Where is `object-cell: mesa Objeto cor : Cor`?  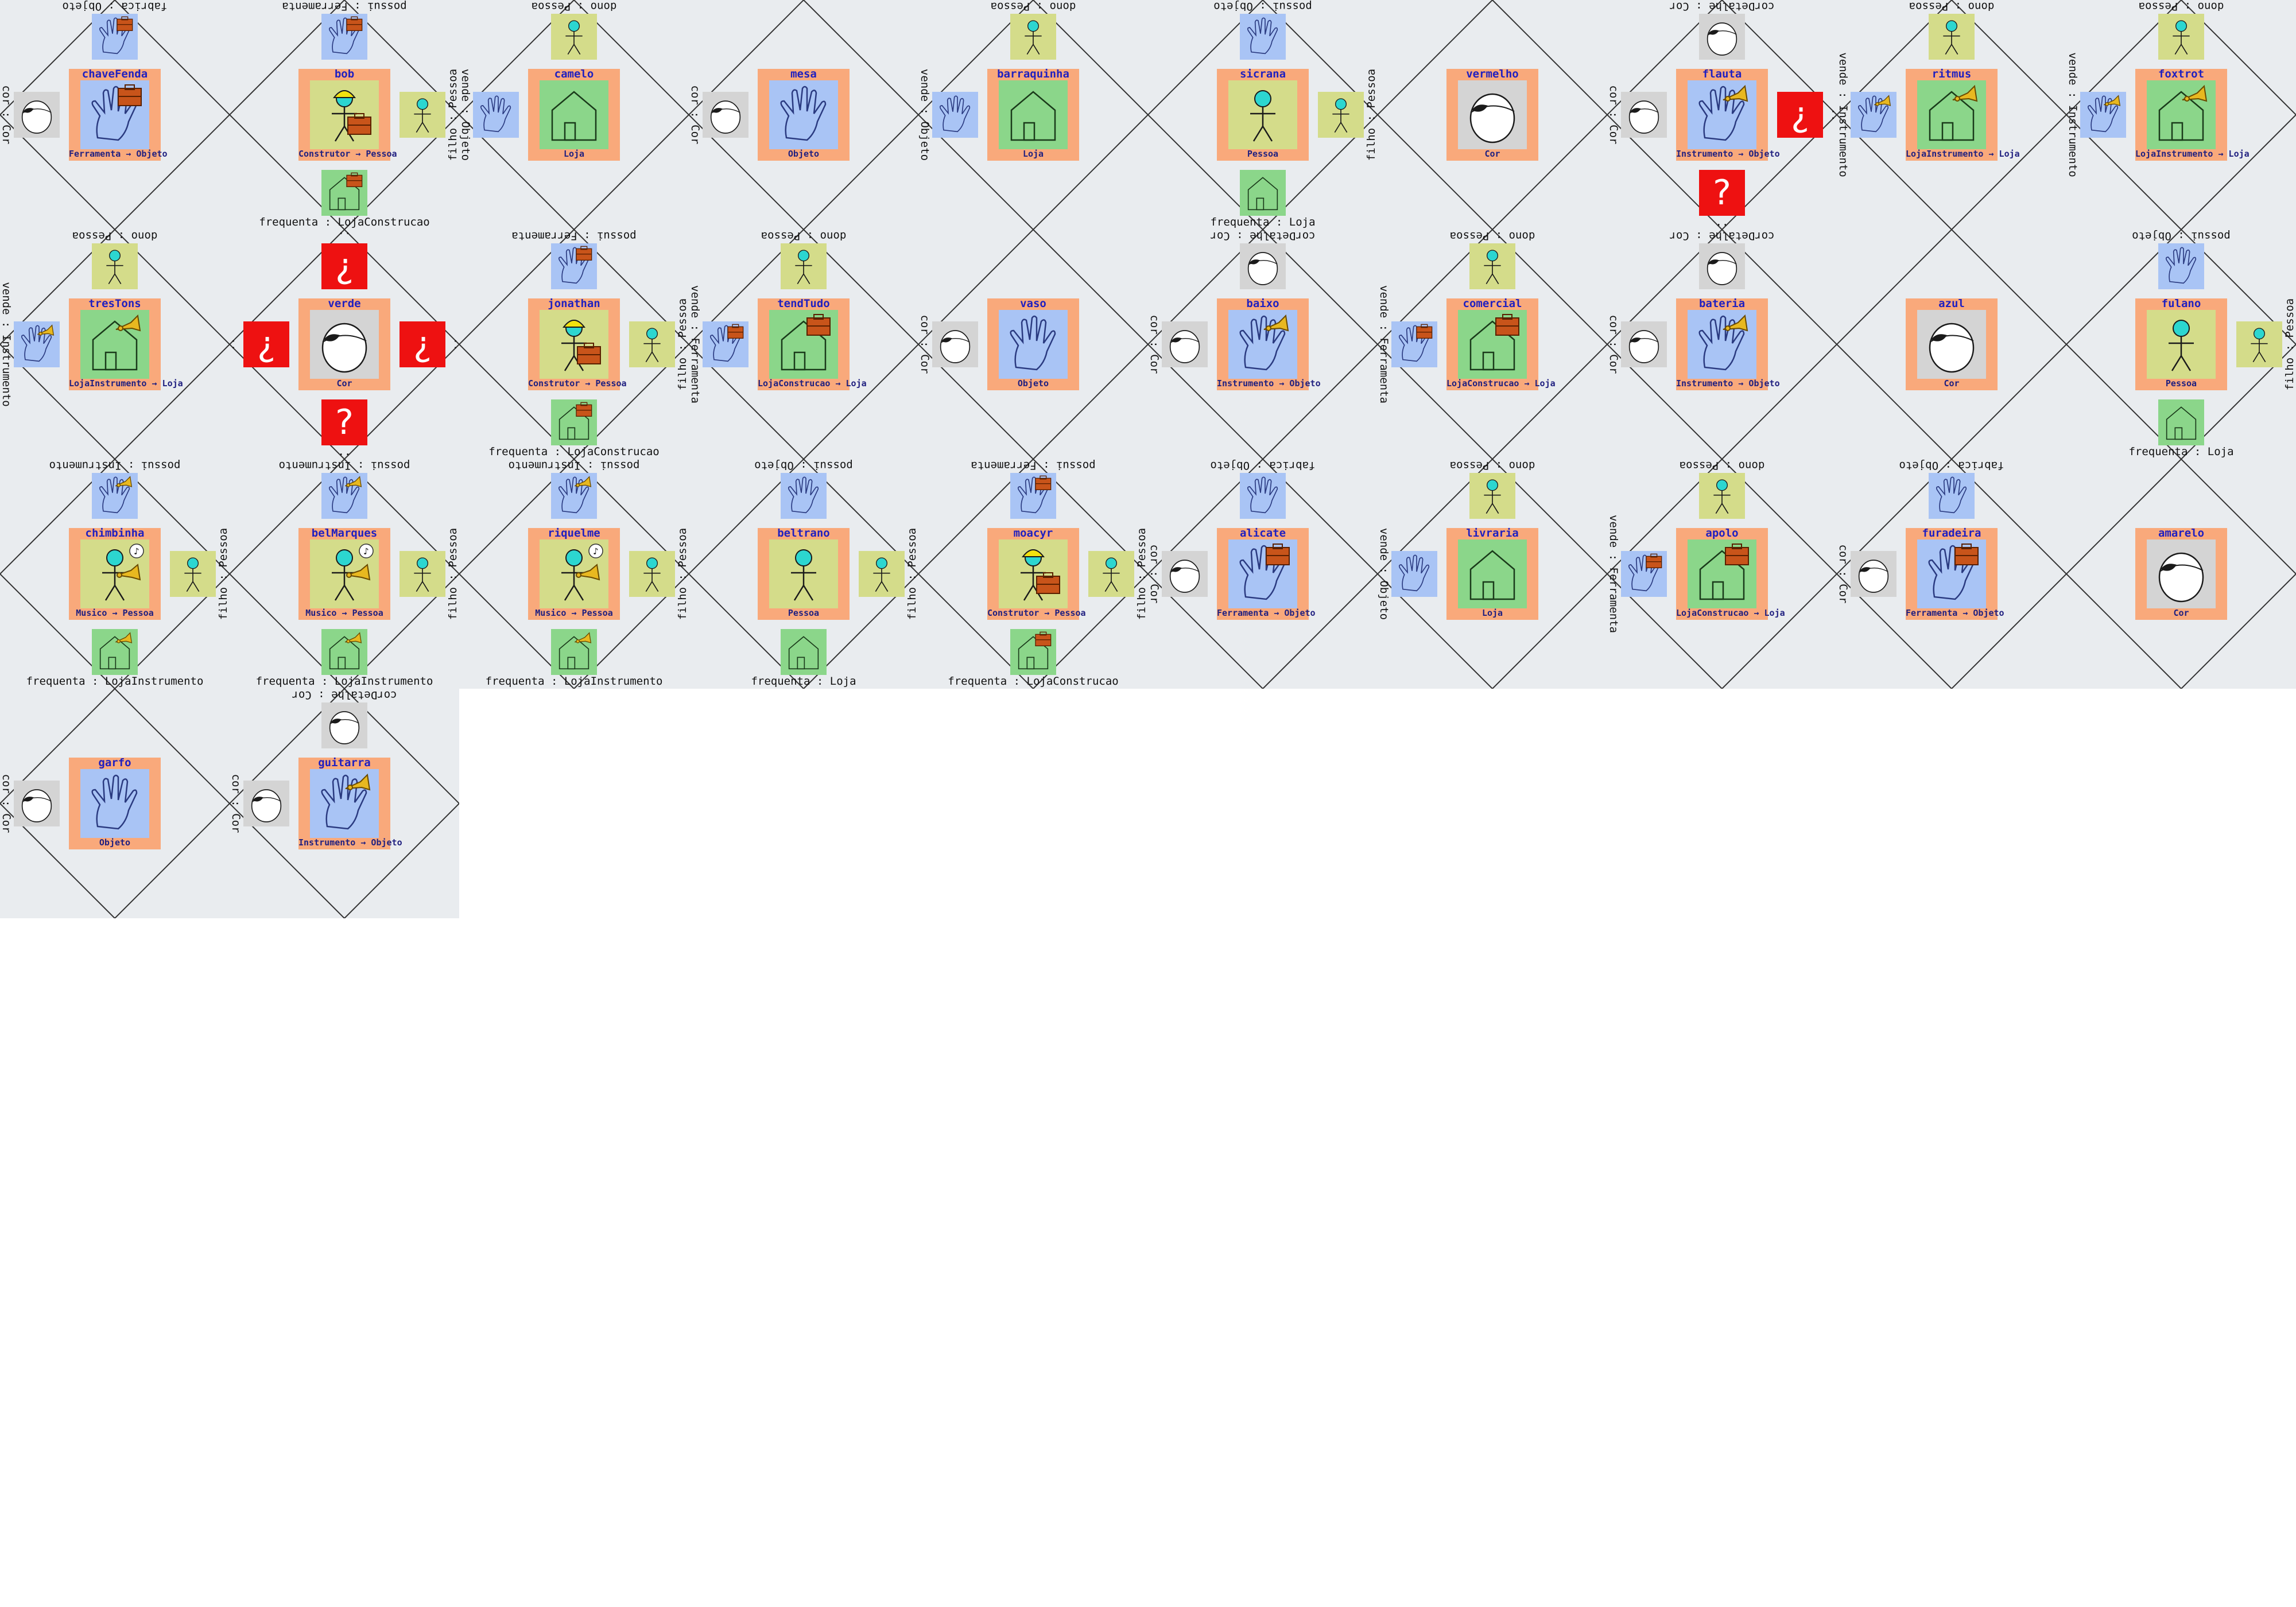
object-cell: mesa Objeto cor : Cor is located at coordinates (803, 115).